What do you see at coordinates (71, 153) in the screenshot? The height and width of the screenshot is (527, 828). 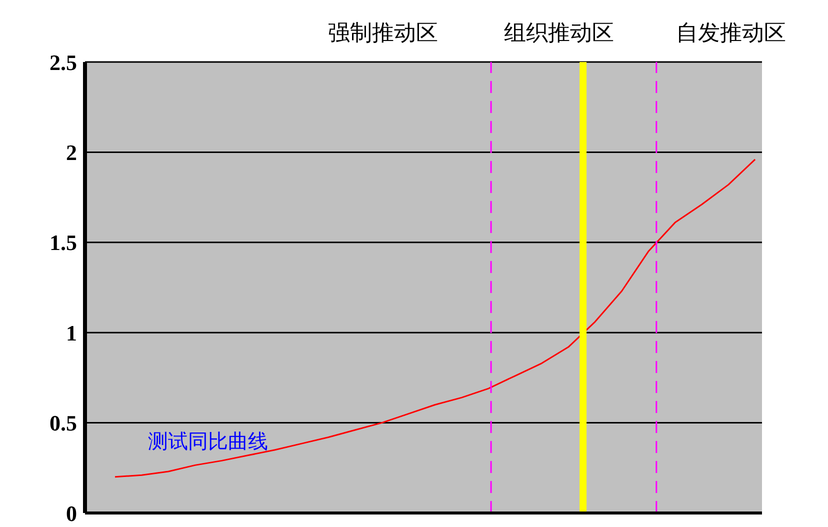 I see `y-tick-label: 2` at bounding box center [71, 153].